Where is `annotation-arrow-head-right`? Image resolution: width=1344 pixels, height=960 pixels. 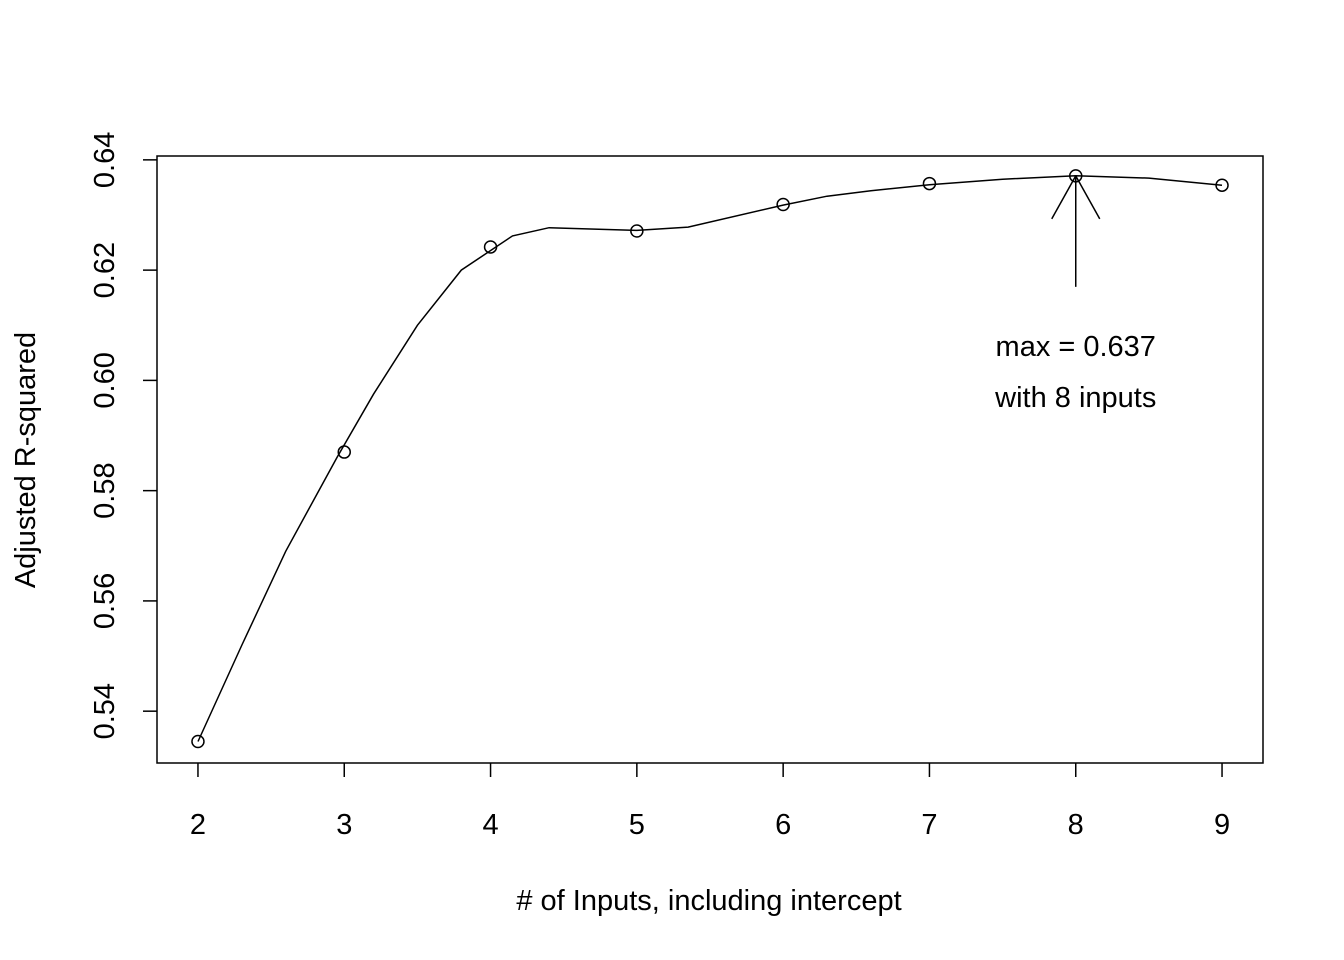 annotation-arrow-head-right is located at coordinates (1088, 197).